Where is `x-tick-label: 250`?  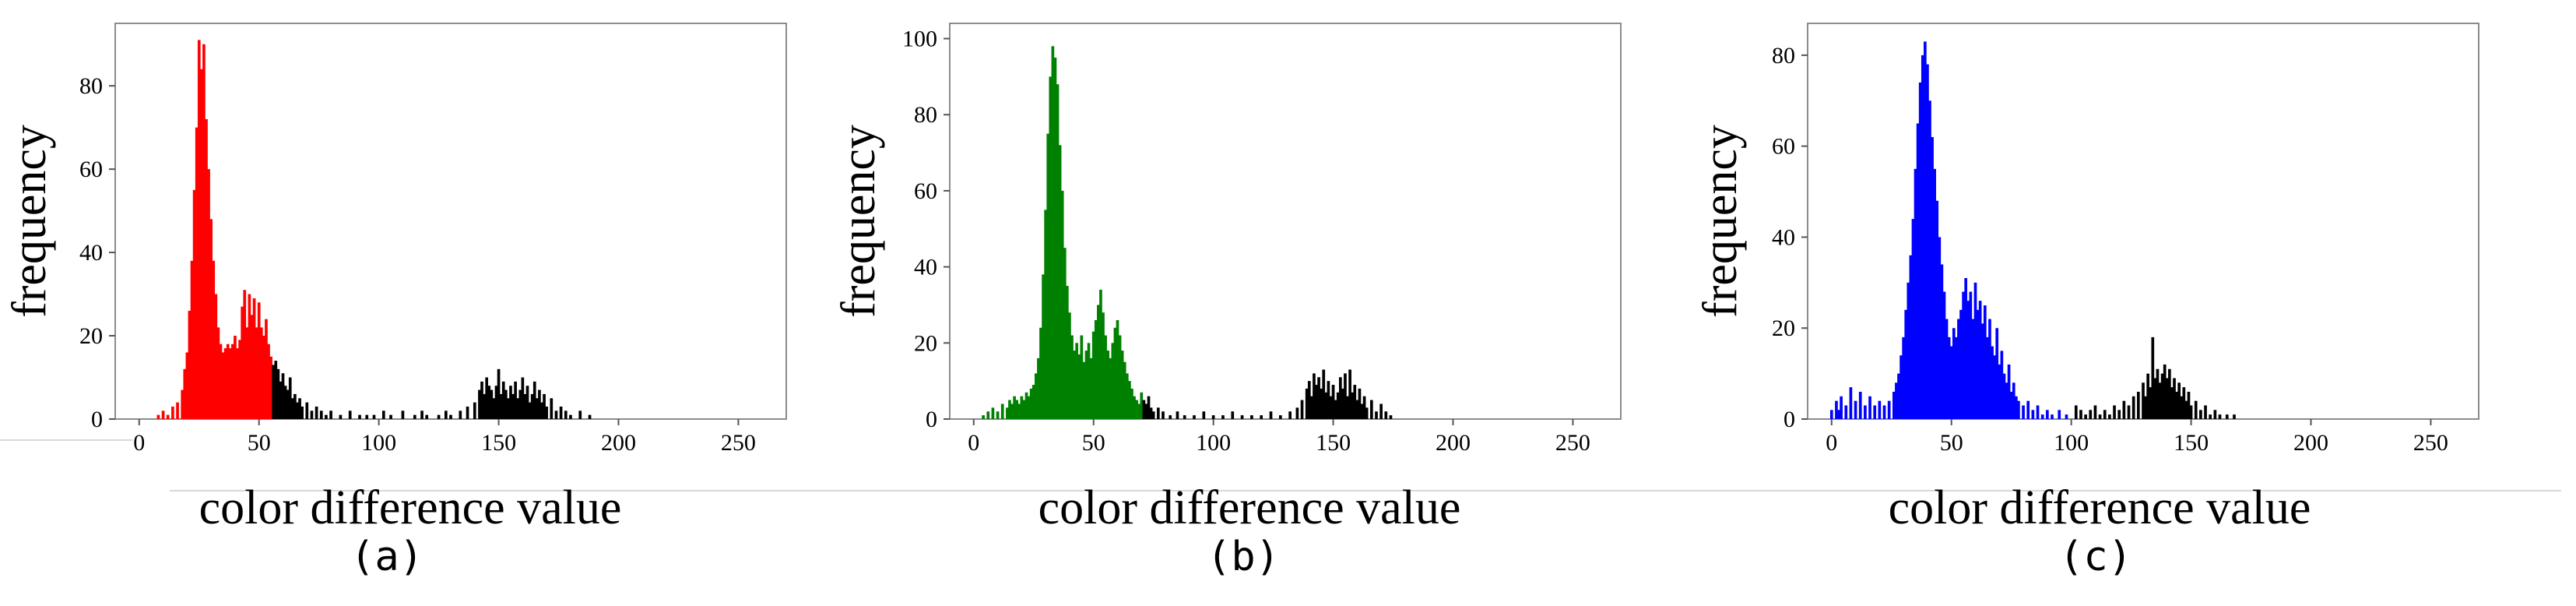 x-tick-label: 250 is located at coordinates (2430, 443).